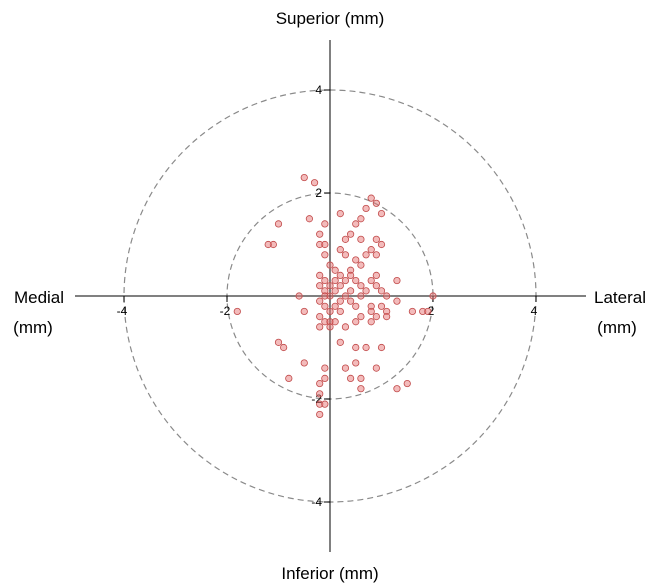 This screenshot has height=583, width=652. What do you see at coordinates (335, 296) in the screenshot?
I see `data-points` at bounding box center [335, 296].